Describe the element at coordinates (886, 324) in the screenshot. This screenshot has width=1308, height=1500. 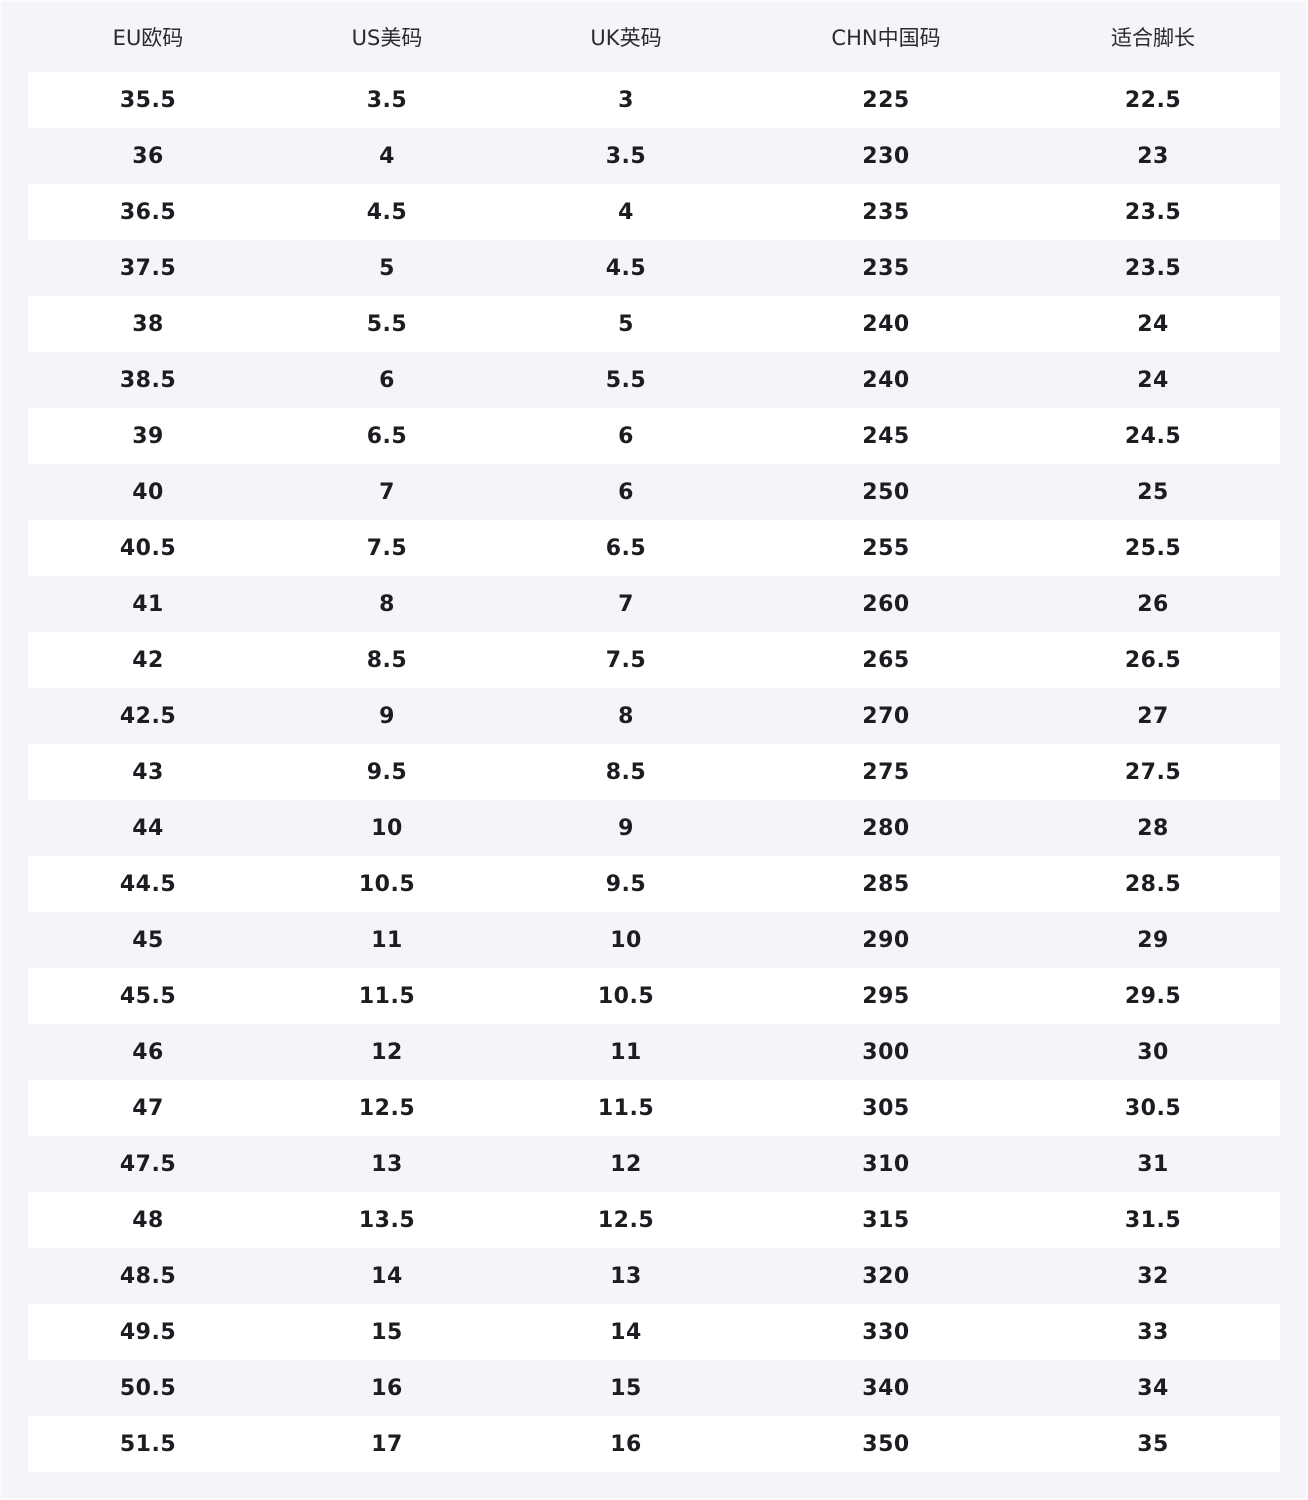
I see `table-cell: 240` at that location.